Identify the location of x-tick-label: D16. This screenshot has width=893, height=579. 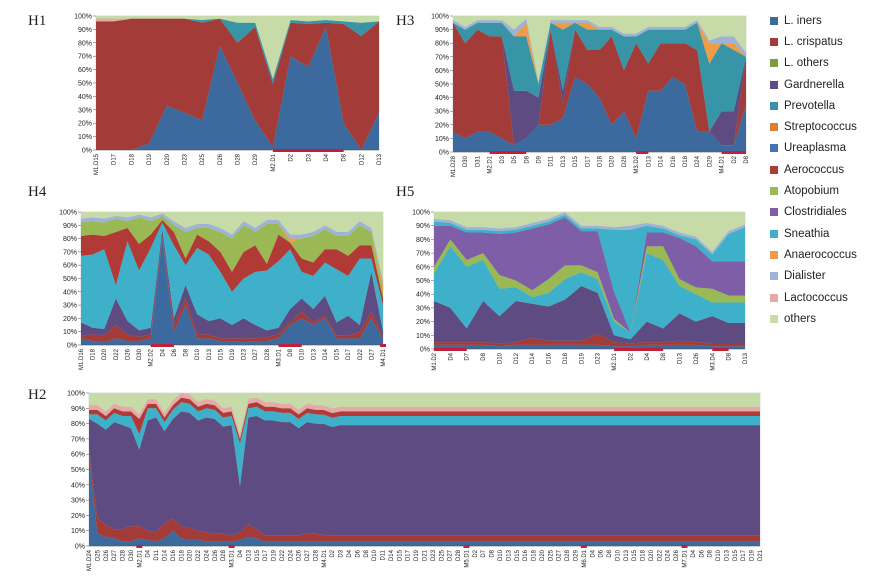
(174, 555).